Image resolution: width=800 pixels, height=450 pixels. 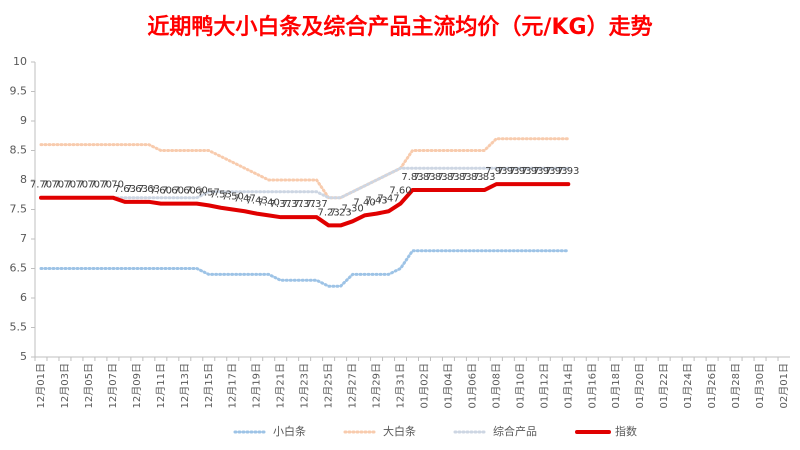 I want to click on y-tick-label: 7, so click(x=23, y=238).